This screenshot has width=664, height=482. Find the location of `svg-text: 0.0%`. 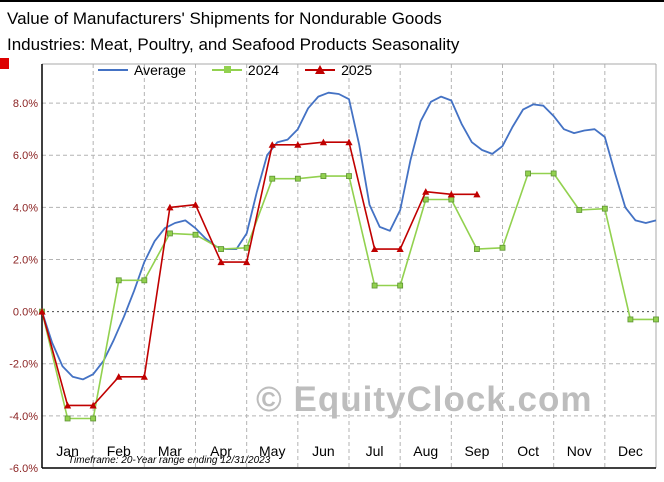

svg-text: 0.0% is located at coordinates (25, 313).